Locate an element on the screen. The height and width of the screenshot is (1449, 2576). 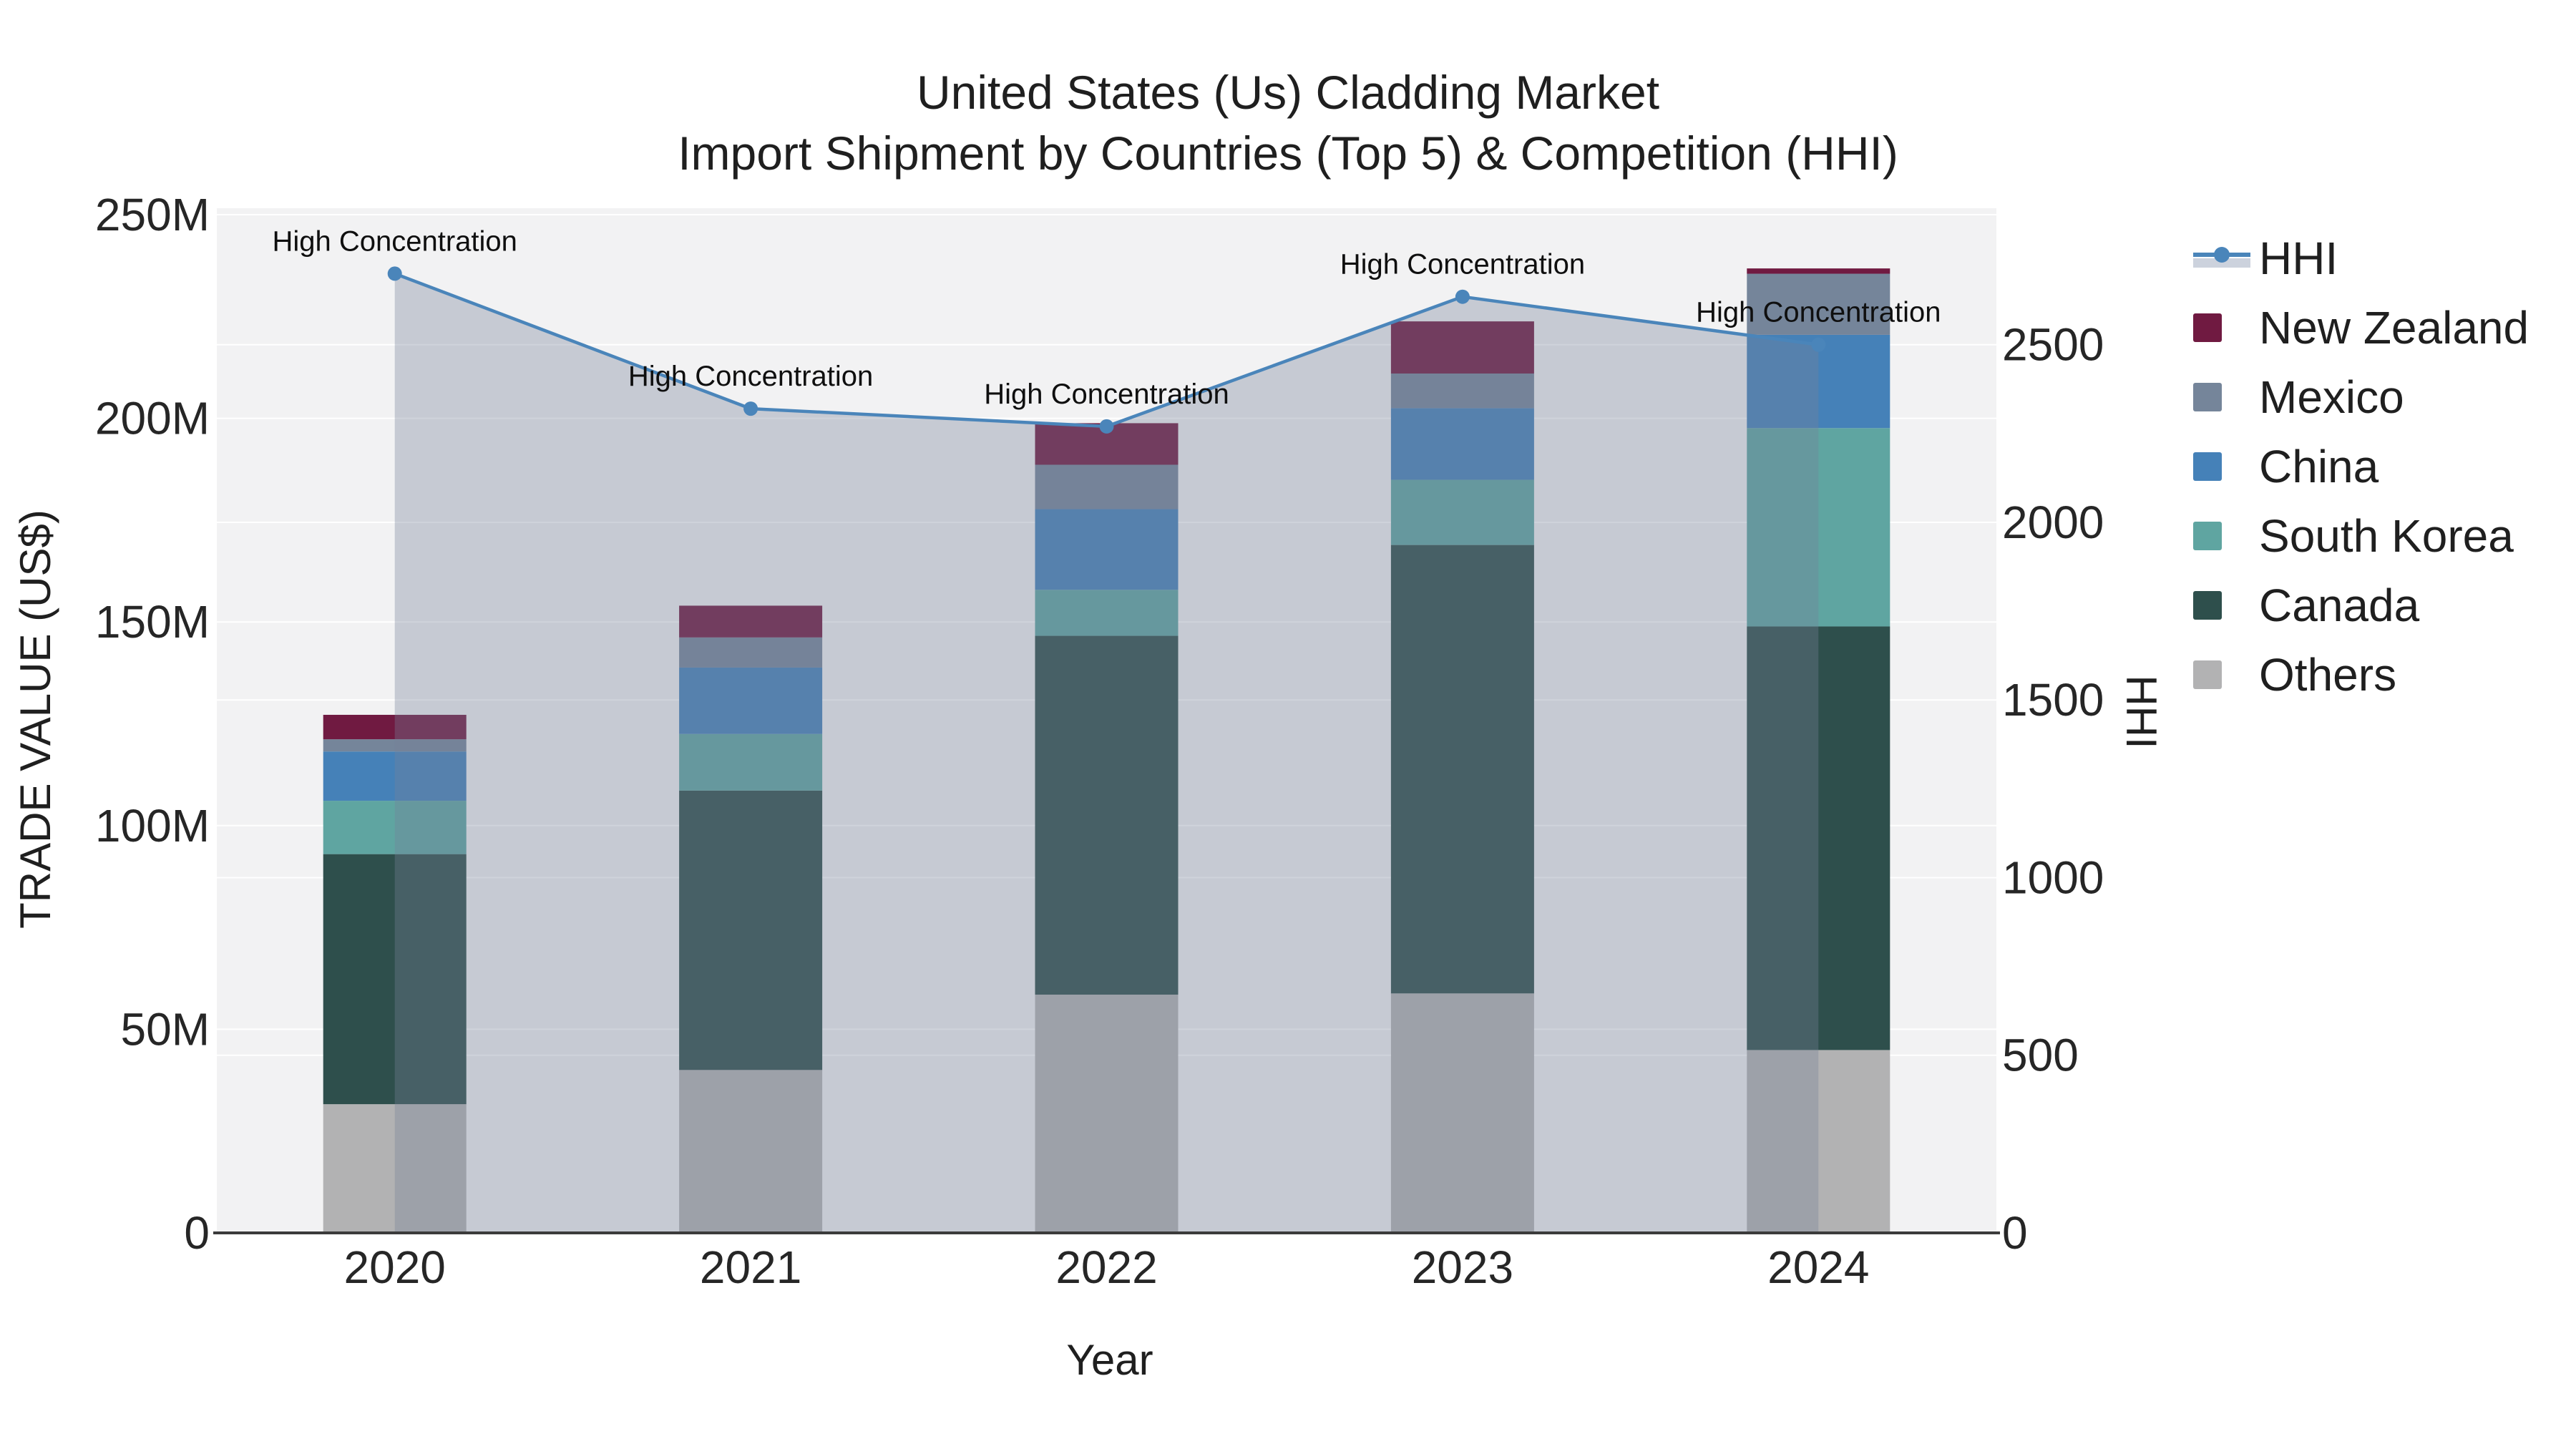
annotation-high-concentration-2021: High Concentration is located at coordinates (750, 376).